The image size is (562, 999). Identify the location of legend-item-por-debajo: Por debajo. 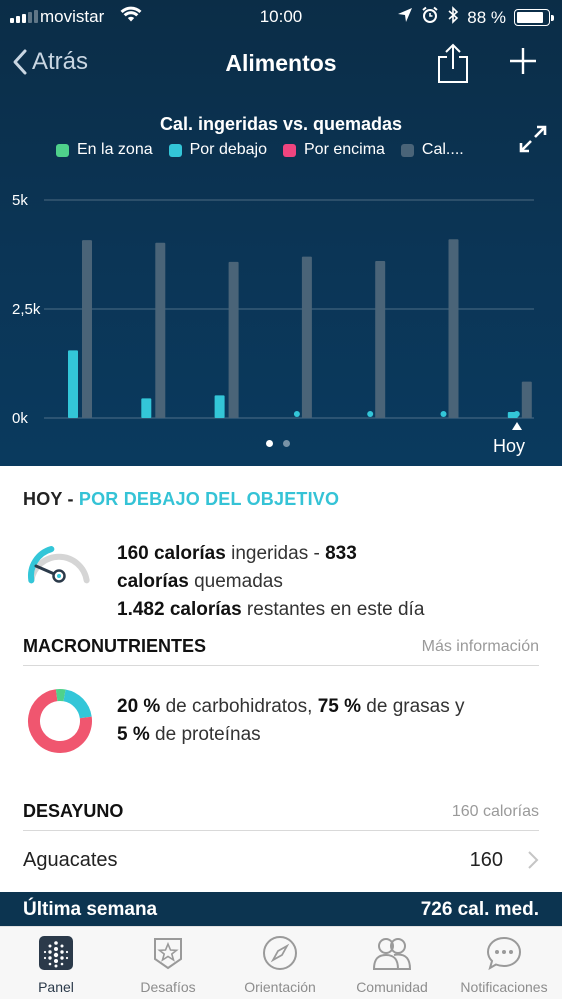
(217, 150).